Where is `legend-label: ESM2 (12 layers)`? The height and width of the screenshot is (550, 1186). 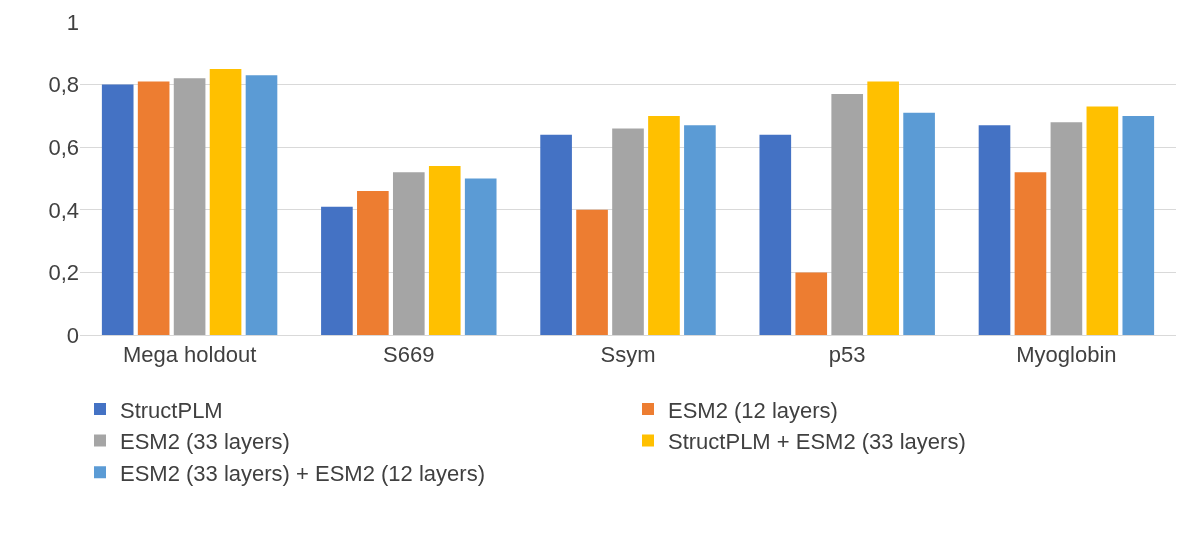
legend-label: ESM2 (12 layers) is located at coordinates (753, 410).